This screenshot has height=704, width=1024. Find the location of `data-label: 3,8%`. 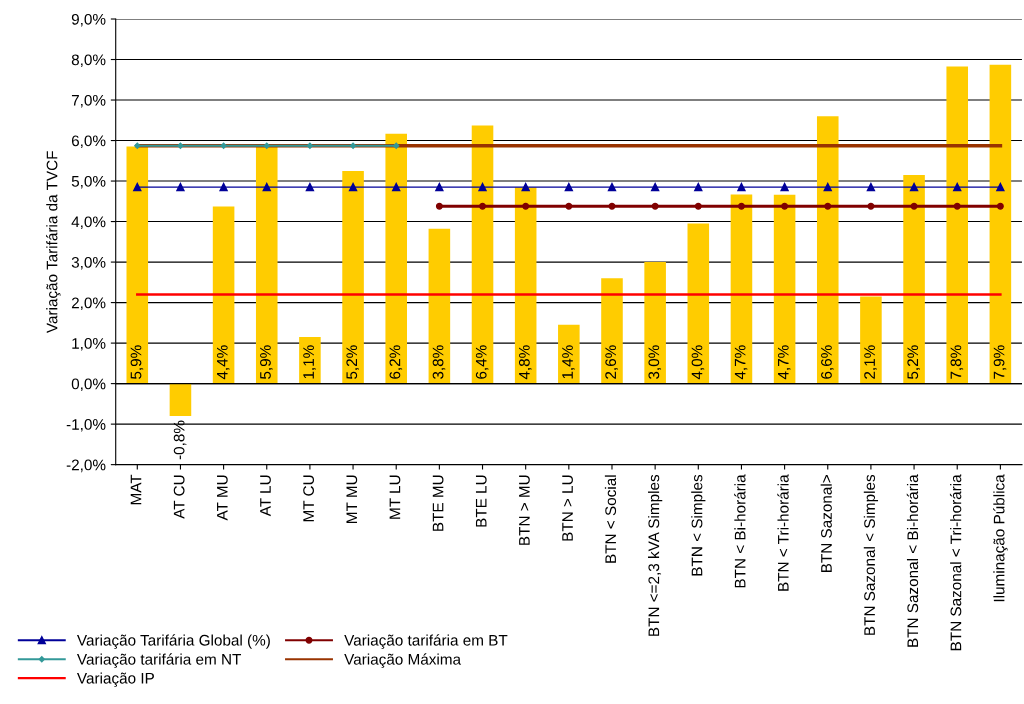

data-label: 3,8% is located at coordinates (439, 362).